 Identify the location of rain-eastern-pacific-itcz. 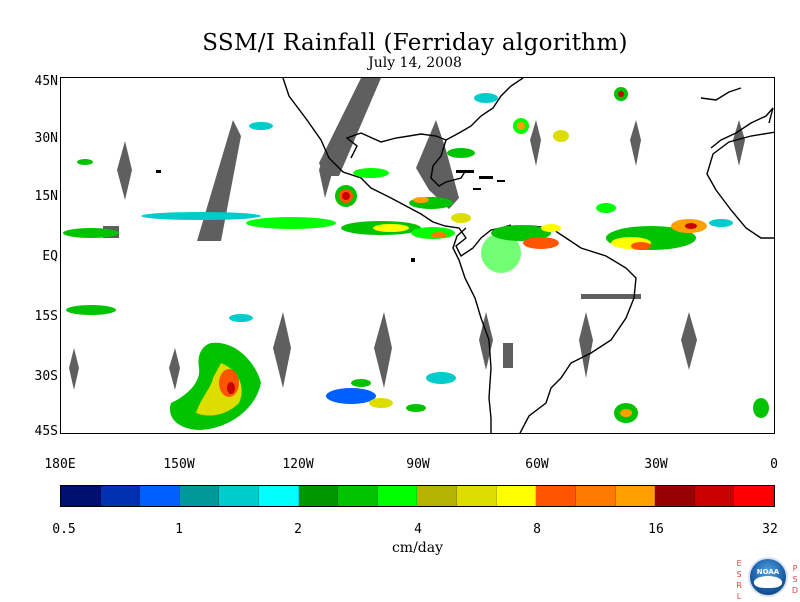
(259, 225).